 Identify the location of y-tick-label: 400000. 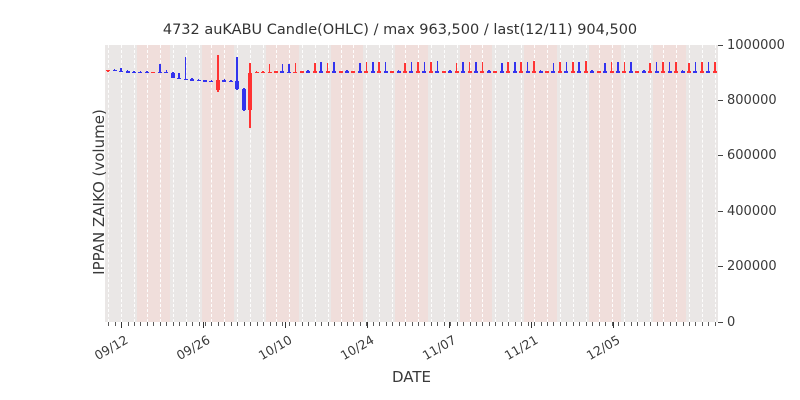
(752, 211).